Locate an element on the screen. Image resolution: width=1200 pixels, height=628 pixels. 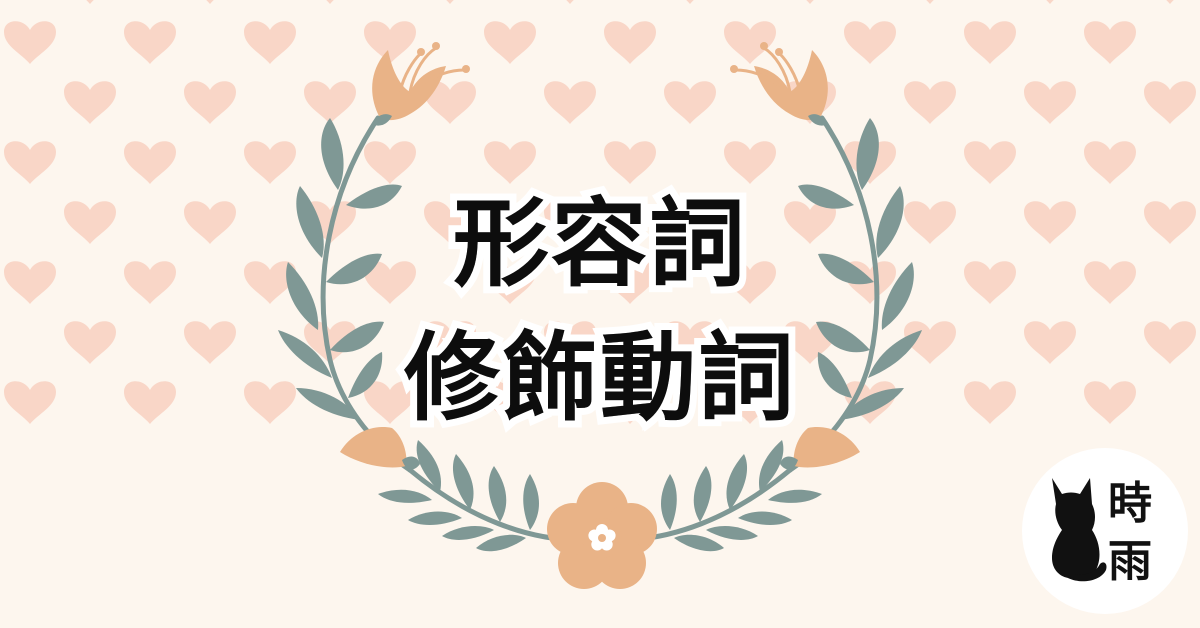
brand-badge: 時 雨 is located at coordinates (1105, 531).